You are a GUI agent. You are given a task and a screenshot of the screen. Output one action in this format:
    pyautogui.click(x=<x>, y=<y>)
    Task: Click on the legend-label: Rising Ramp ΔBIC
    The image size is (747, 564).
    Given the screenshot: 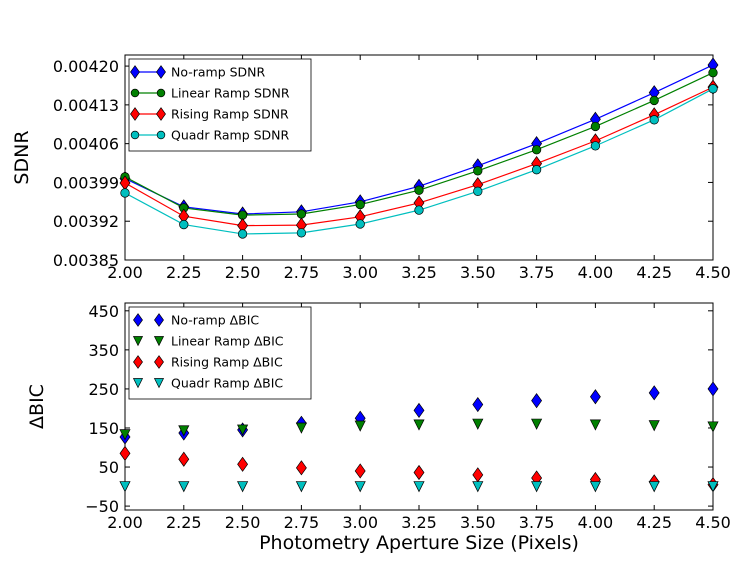 What is the action you would take?
    pyautogui.click(x=227, y=362)
    